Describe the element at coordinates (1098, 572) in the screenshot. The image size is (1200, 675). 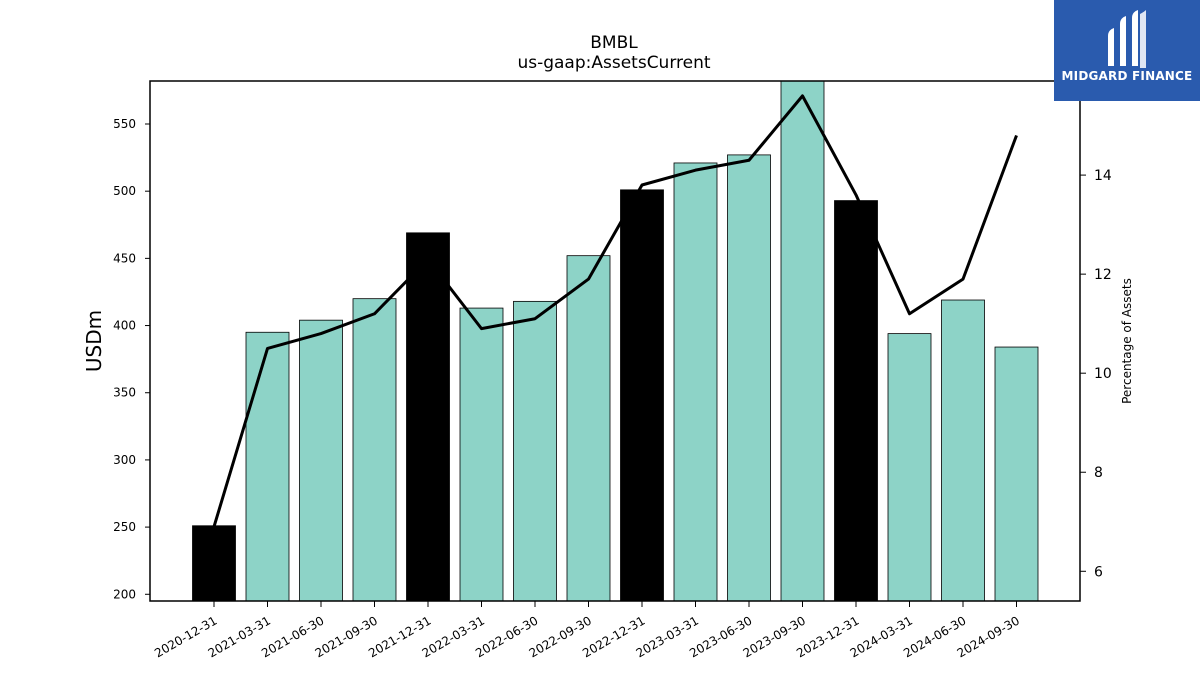
I see `y2-tick-label: 6` at that location.